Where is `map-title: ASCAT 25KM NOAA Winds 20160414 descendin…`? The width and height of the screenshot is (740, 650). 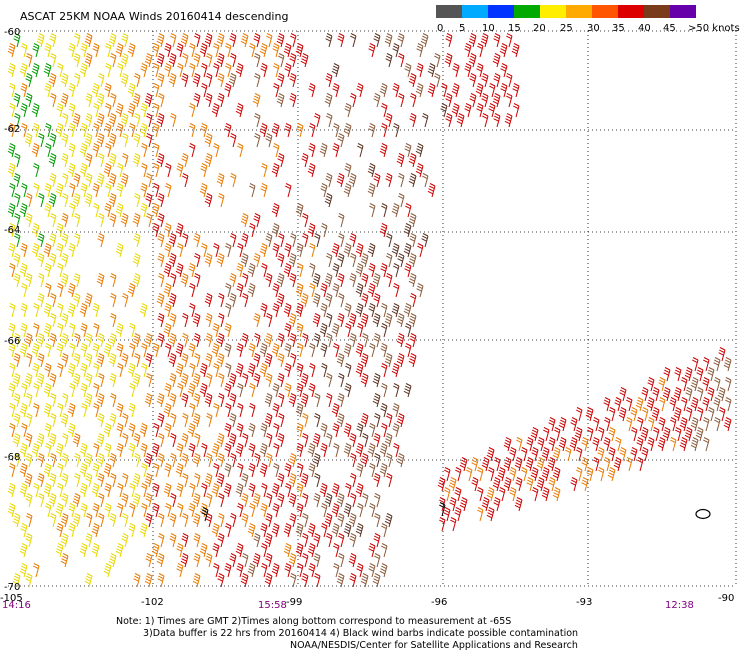
map-title: ASCAT 25KM NOAA Winds 20160414 descendin… is located at coordinates (154, 16).